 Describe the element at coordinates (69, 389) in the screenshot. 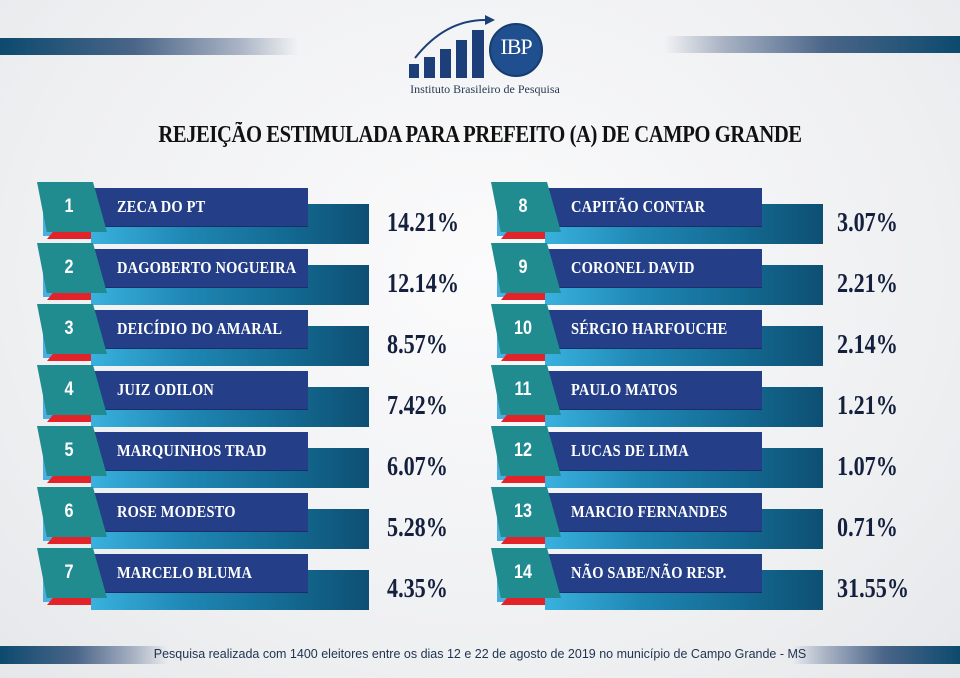

I see `rank-number: 4` at that location.